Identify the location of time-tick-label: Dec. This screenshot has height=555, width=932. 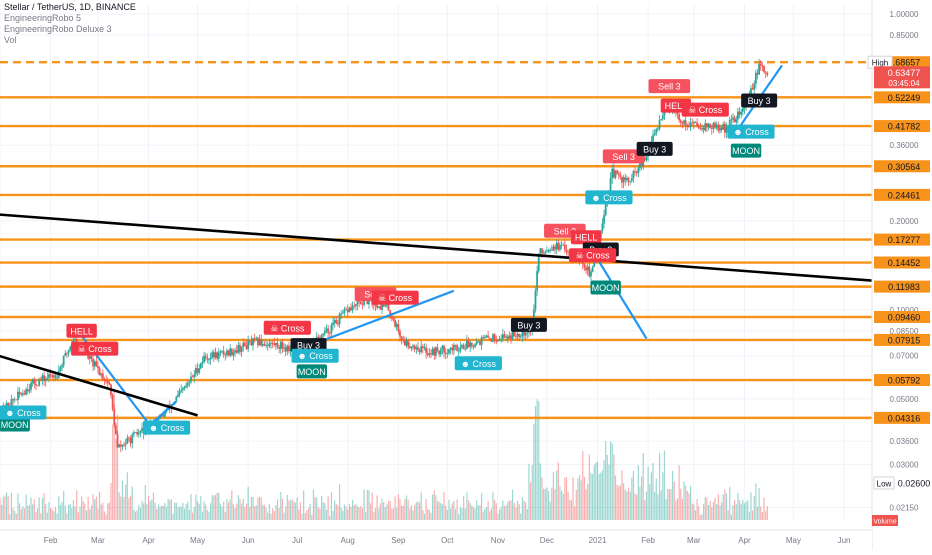
(547, 540).